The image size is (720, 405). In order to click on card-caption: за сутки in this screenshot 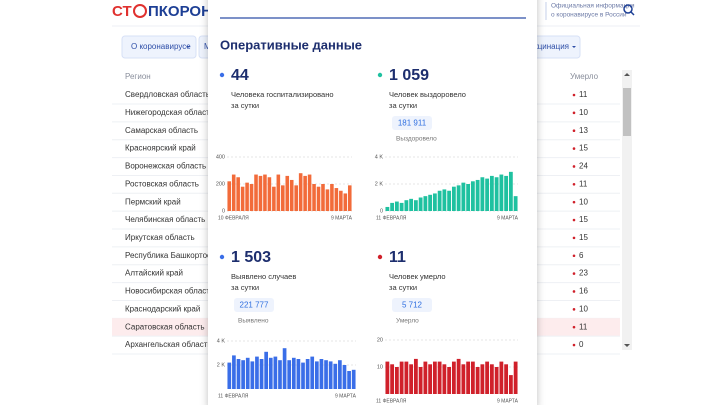, I will do `click(245, 287)`.